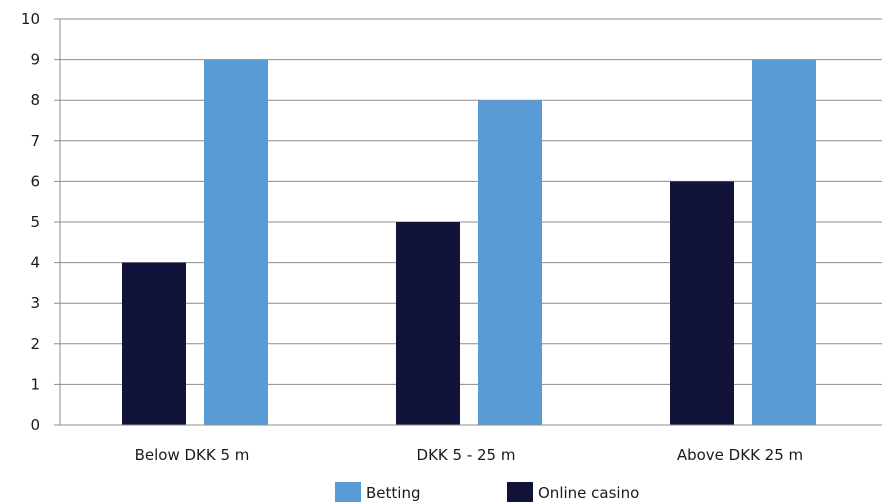  What do you see at coordinates (35, 60) in the screenshot?
I see `y-tick-label: 9` at bounding box center [35, 60].